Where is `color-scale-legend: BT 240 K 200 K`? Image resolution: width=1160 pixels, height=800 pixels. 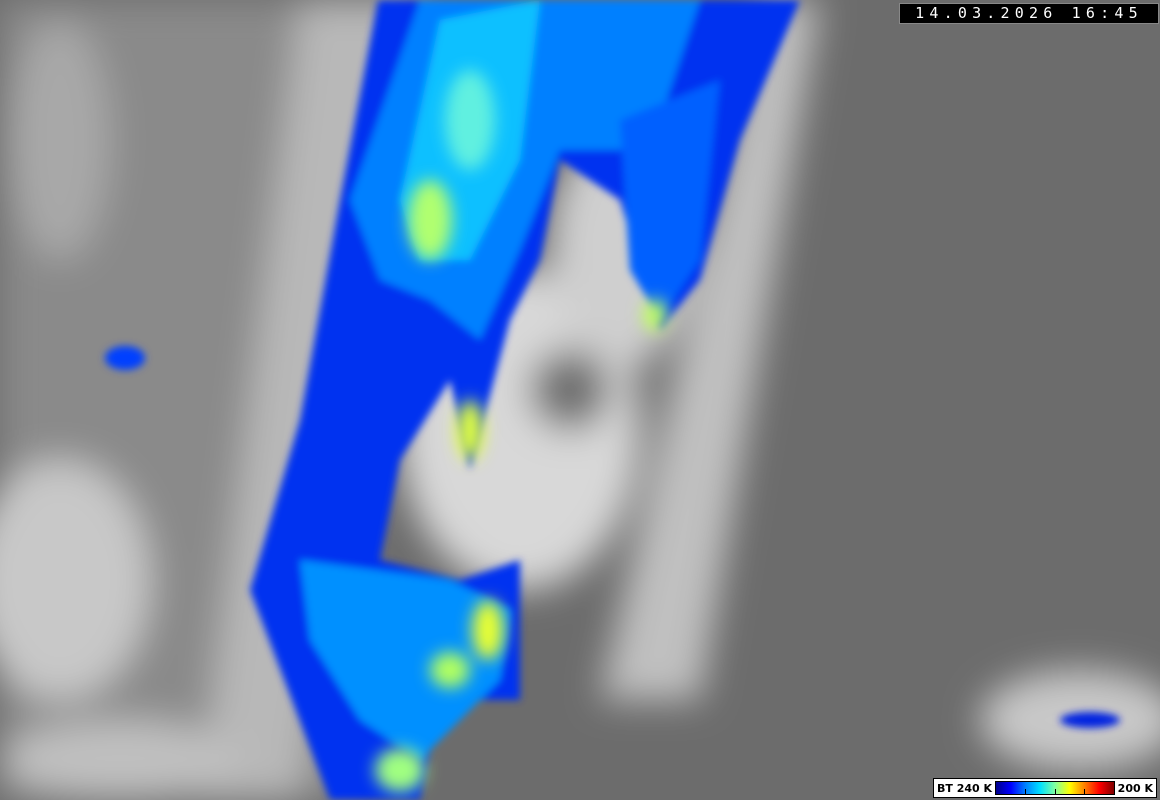
color-scale-legend: BT 240 K 200 K is located at coordinates (1045, 788).